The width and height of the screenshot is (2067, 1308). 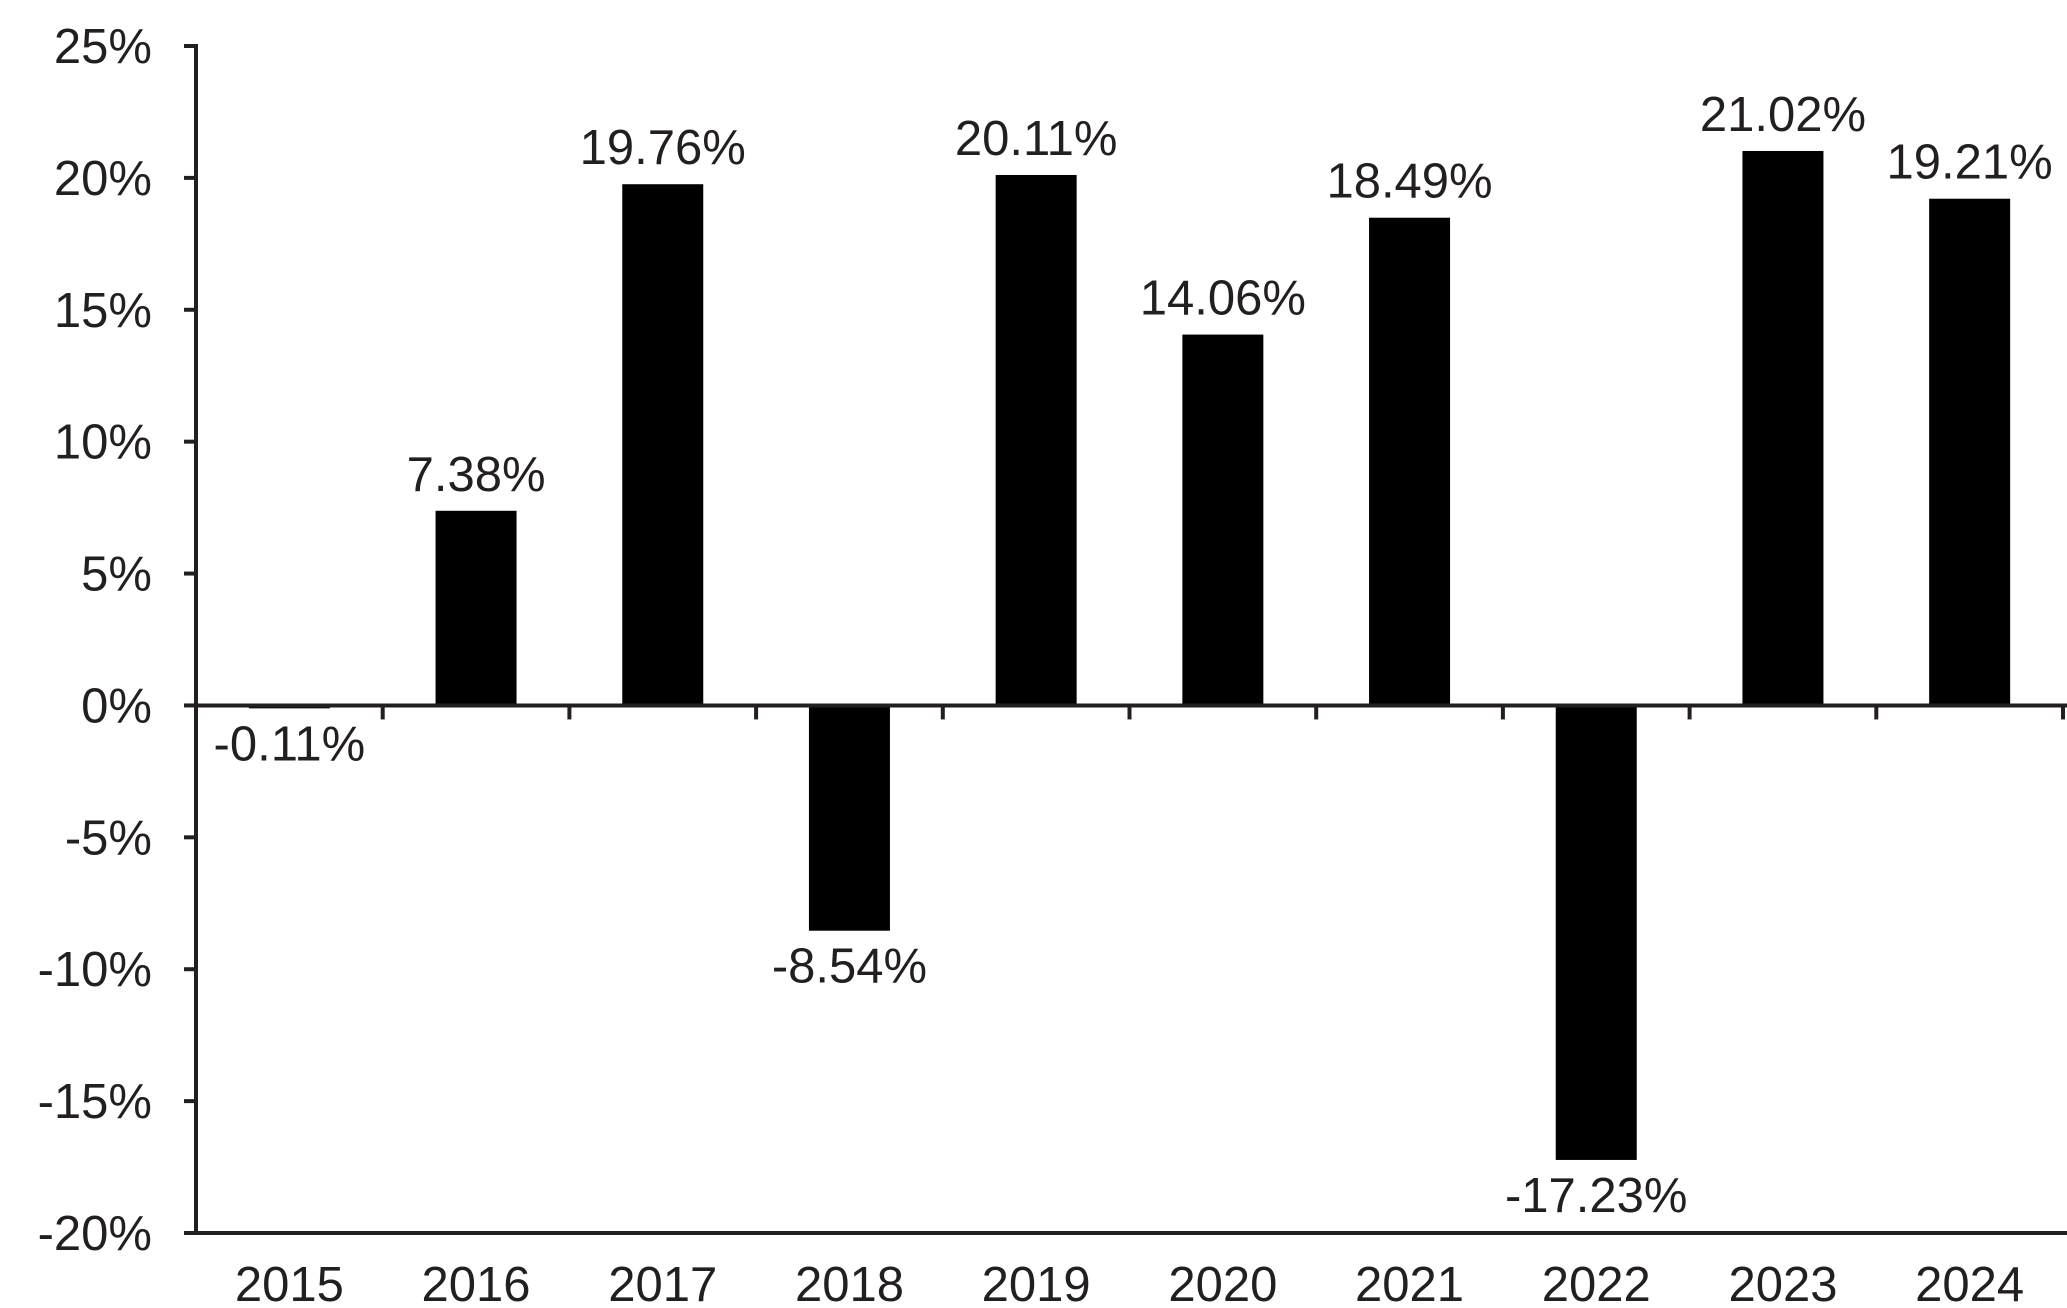 What do you see at coordinates (849, 1283) in the screenshot?
I see `x-tick-label-2018: 2018` at bounding box center [849, 1283].